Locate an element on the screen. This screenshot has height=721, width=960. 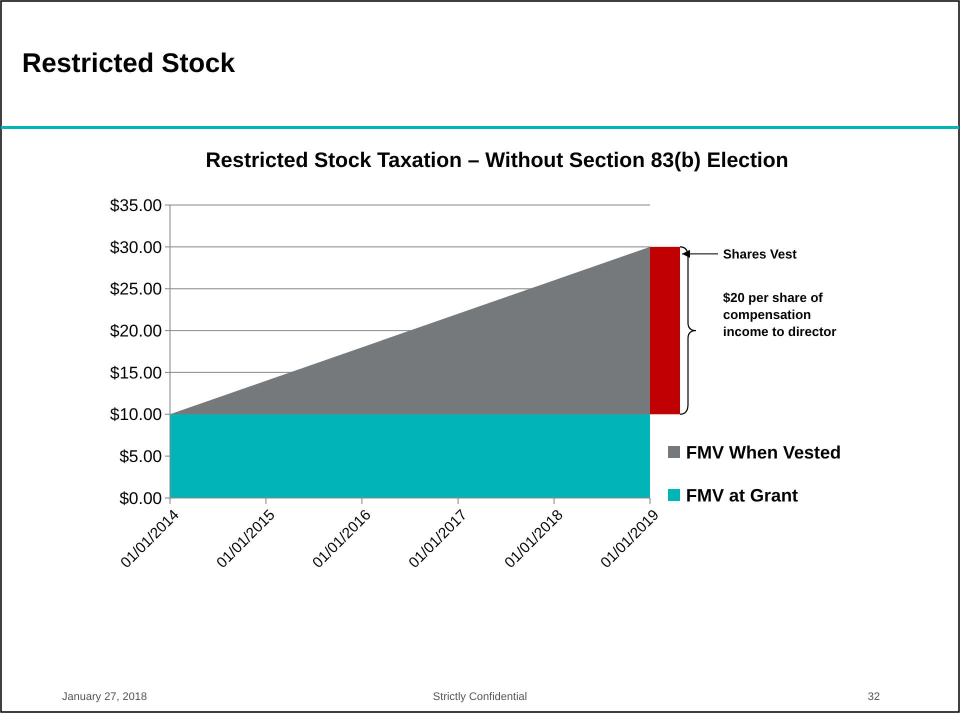
chart-subtitle: Restricted Stock Taxation – Without Section 83(b) Election is located at coordinates (497, 160).